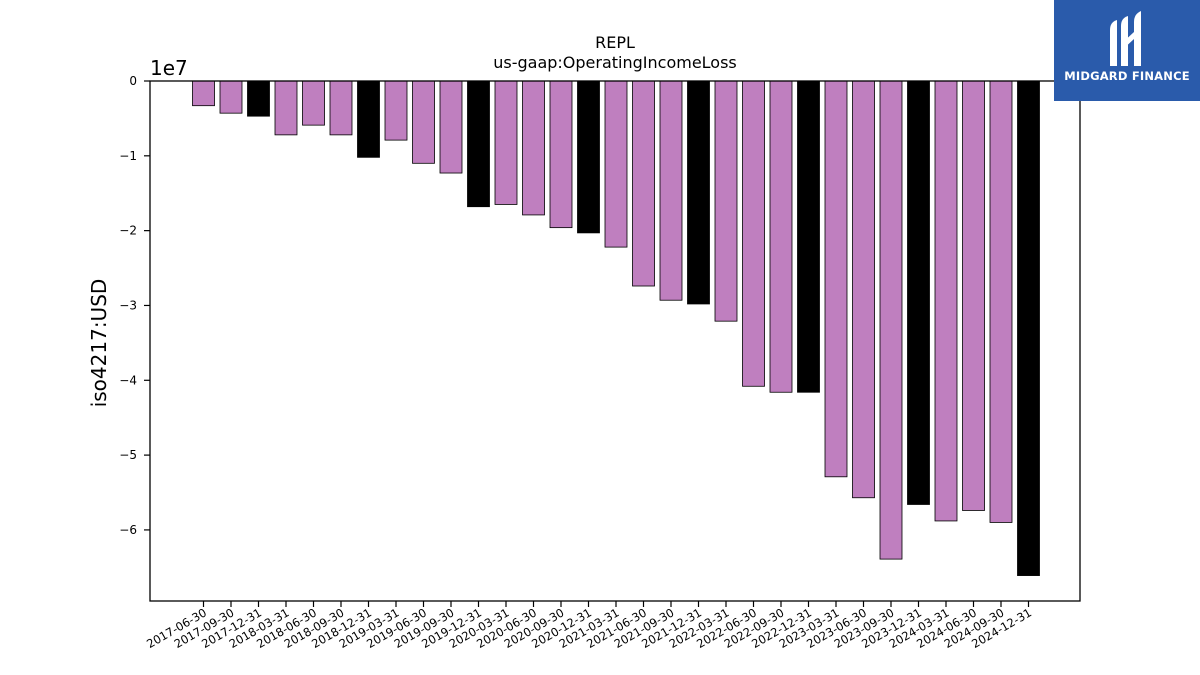 Image resolution: width=1200 pixels, height=675 pixels. Describe the element at coordinates (128, 231) in the screenshot. I see `y-tick-label: −2` at that location.